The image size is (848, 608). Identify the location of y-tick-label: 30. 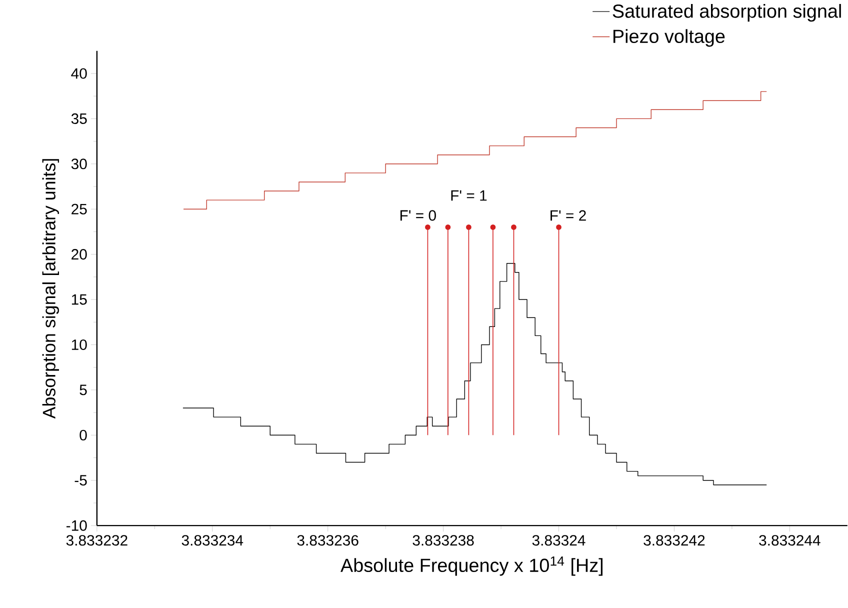
(79, 164).